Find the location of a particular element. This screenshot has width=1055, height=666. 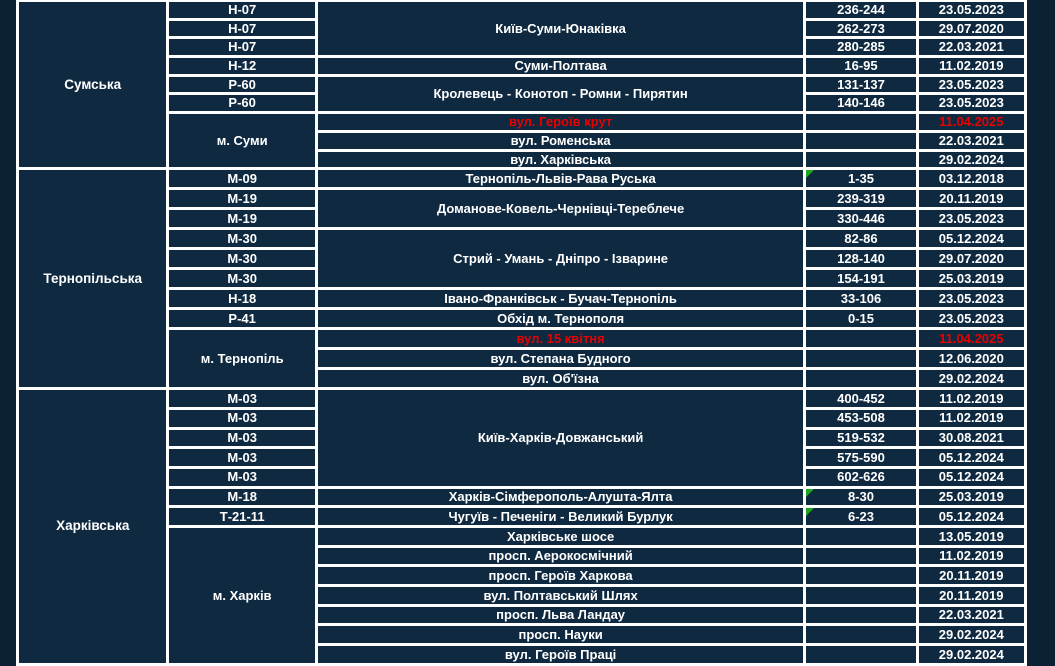

cell-km-range: 131-137 is located at coordinates (861, 84).